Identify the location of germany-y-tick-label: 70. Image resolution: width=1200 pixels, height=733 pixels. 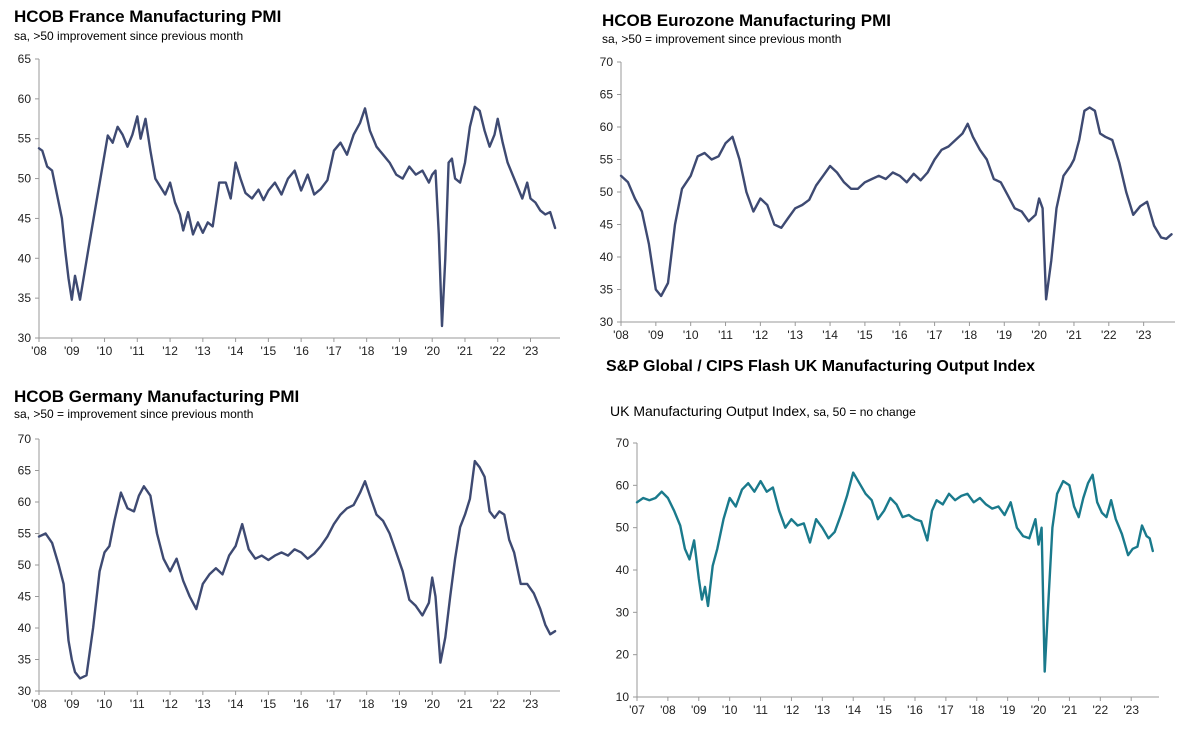
(25, 439).